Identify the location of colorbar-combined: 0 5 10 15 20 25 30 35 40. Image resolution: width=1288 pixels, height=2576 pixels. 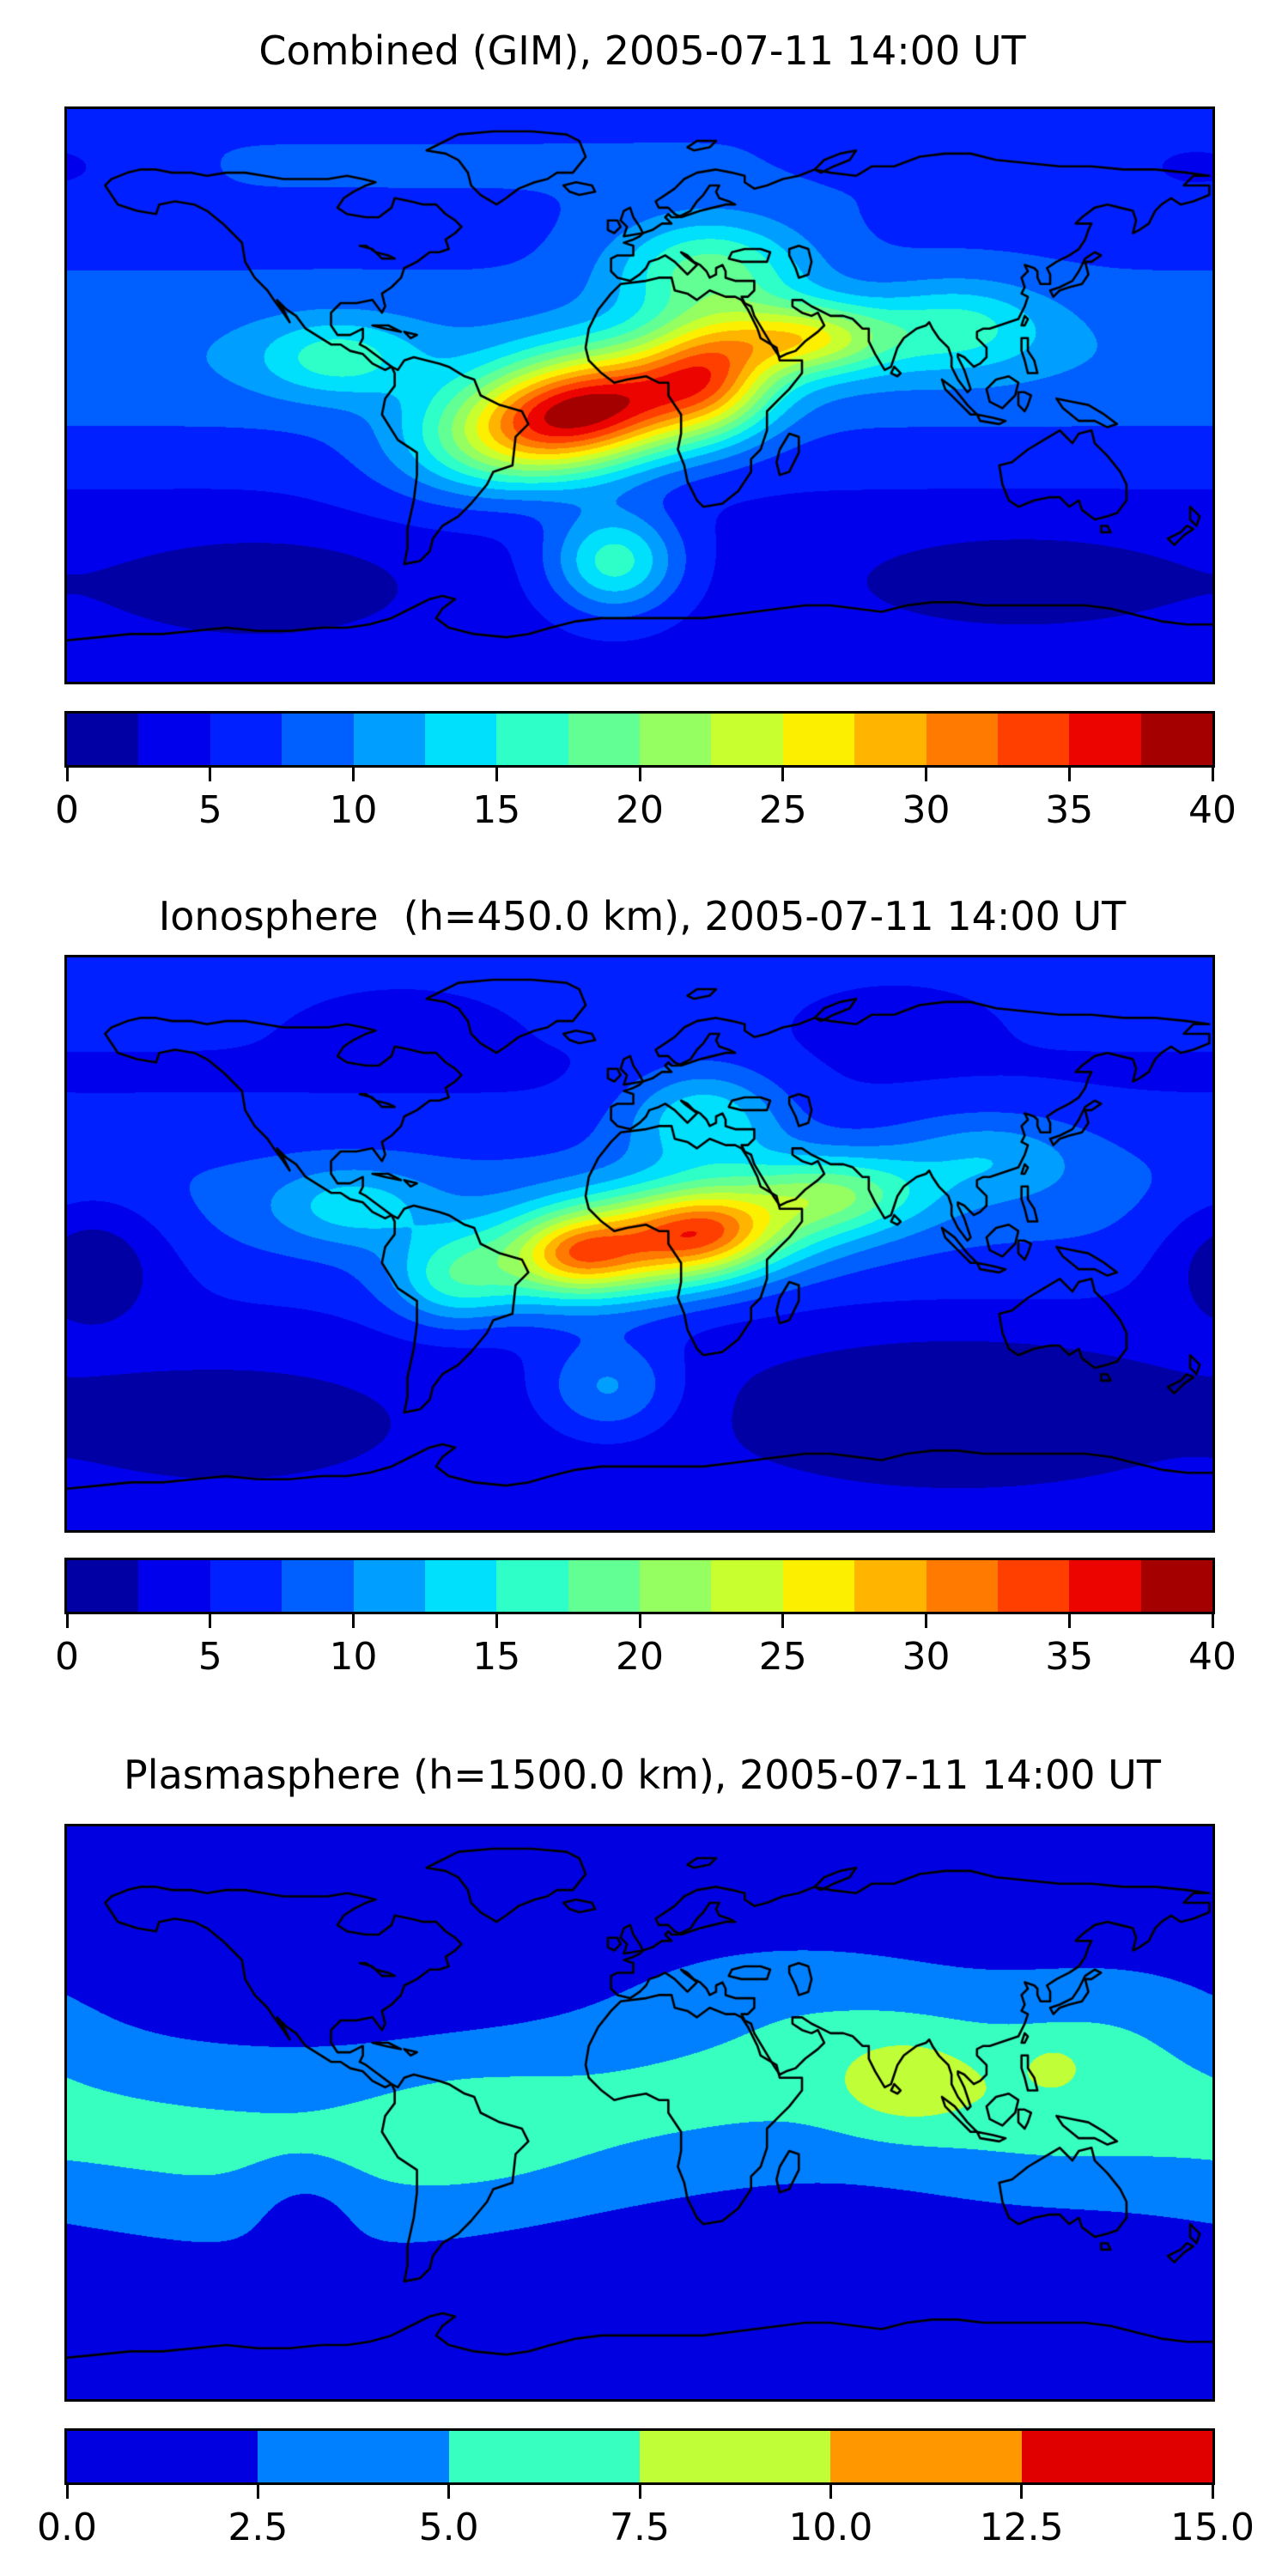
(645, 779).